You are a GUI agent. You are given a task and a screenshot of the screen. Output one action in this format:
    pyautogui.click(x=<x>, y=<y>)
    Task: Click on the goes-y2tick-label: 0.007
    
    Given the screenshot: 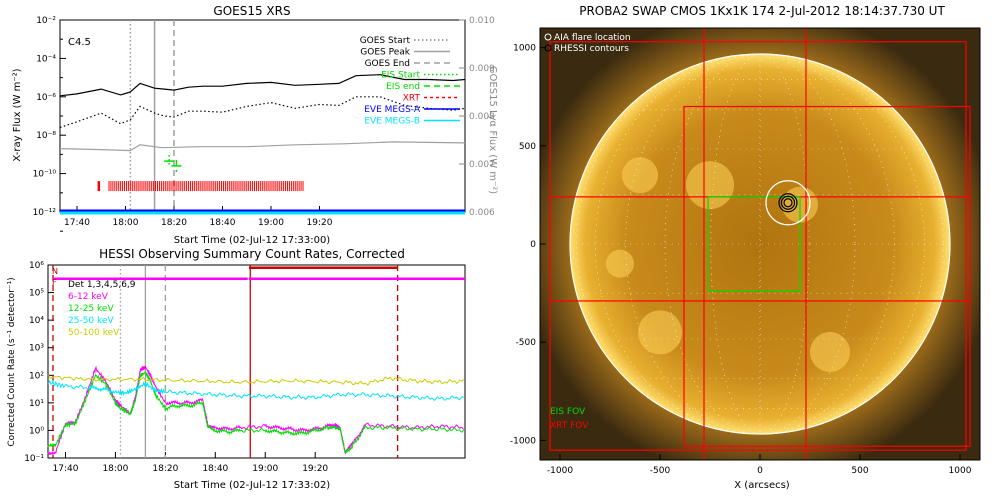 What is the action you would take?
    pyautogui.click(x=482, y=165)
    